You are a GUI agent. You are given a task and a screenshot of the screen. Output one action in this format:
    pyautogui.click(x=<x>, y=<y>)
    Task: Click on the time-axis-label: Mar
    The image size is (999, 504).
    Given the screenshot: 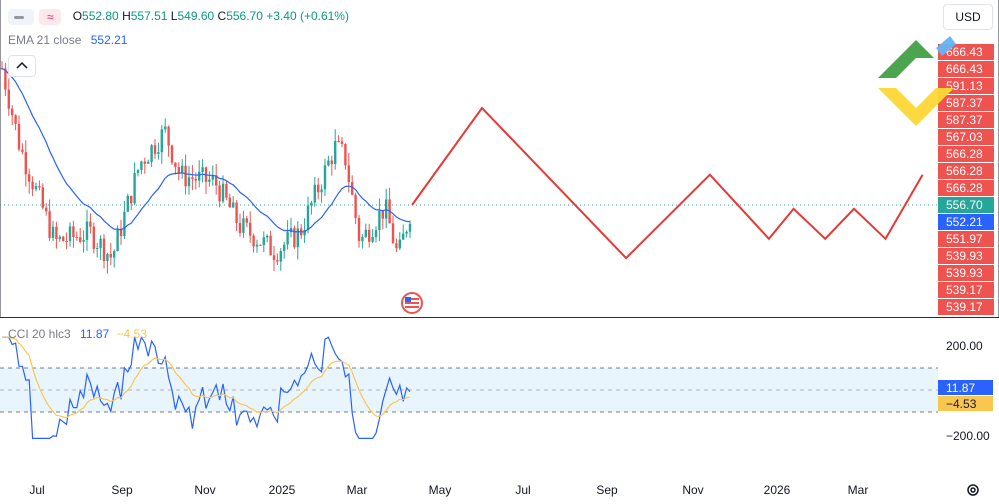 What is the action you would take?
    pyautogui.click(x=858, y=490)
    